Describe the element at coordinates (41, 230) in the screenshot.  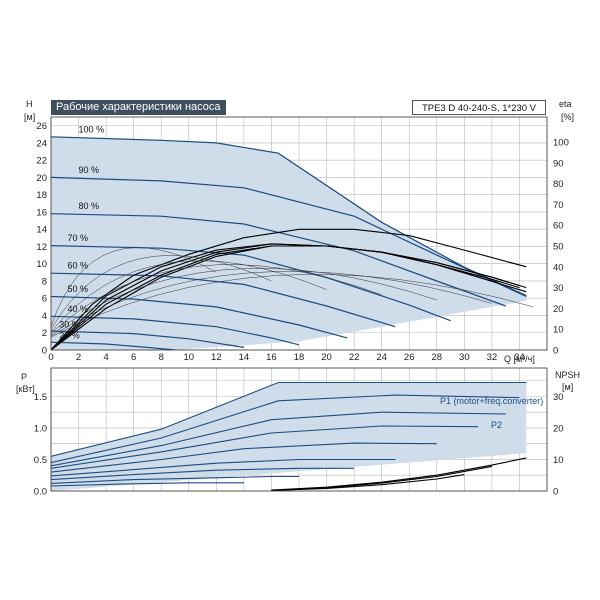
I see `y-tick-label: 14` at that location.